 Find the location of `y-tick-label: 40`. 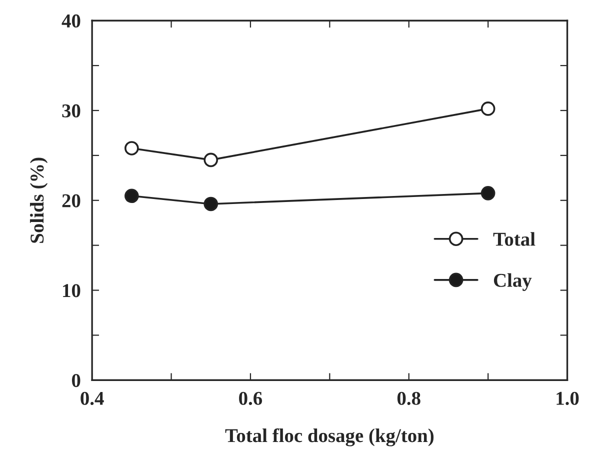

y-tick-label: 40 is located at coordinates (71, 21).